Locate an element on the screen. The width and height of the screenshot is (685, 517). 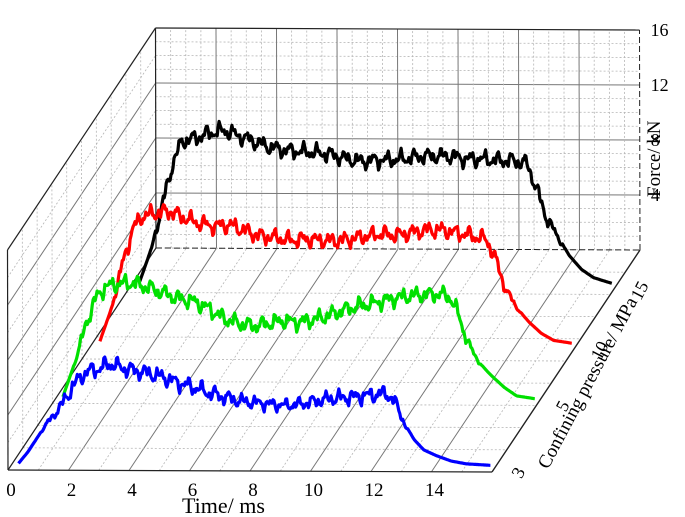
x-tick-label: 2 is located at coordinates (72, 490).